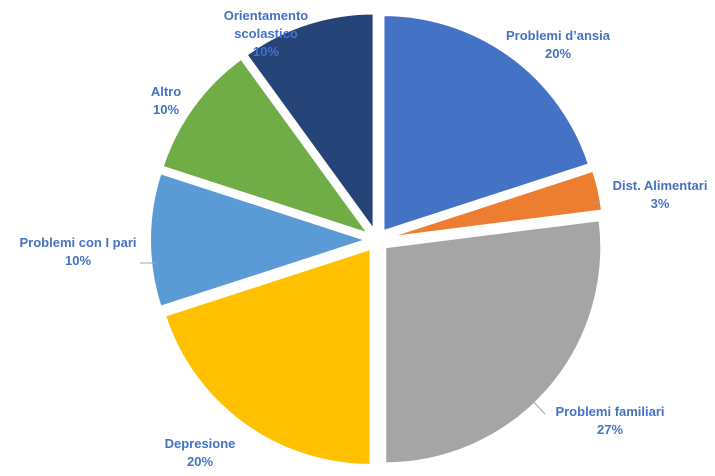  What do you see at coordinates (166, 100) in the screenshot?
I see `slice-label-5: Altro 10%` at bounding box center [166, 100].